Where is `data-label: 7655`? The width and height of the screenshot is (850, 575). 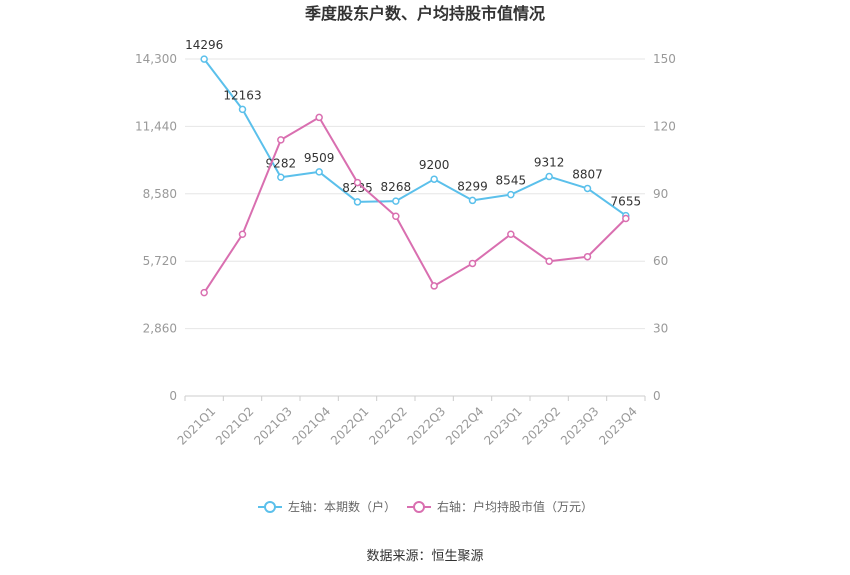 data-label: 7655 is located at coordinates (626, 202).